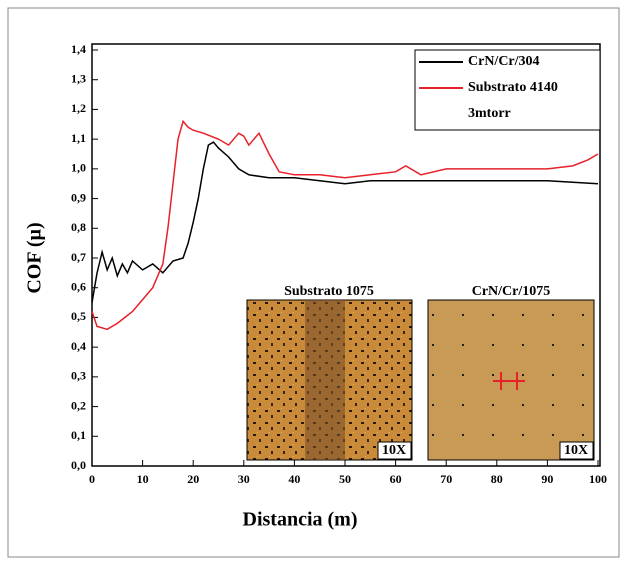 This screenshot has width=627, height=566. What do you see at coordinates (92, 479) in the screenshot?
I see `x-tick-label: 0` at bounding box center [92, 479].